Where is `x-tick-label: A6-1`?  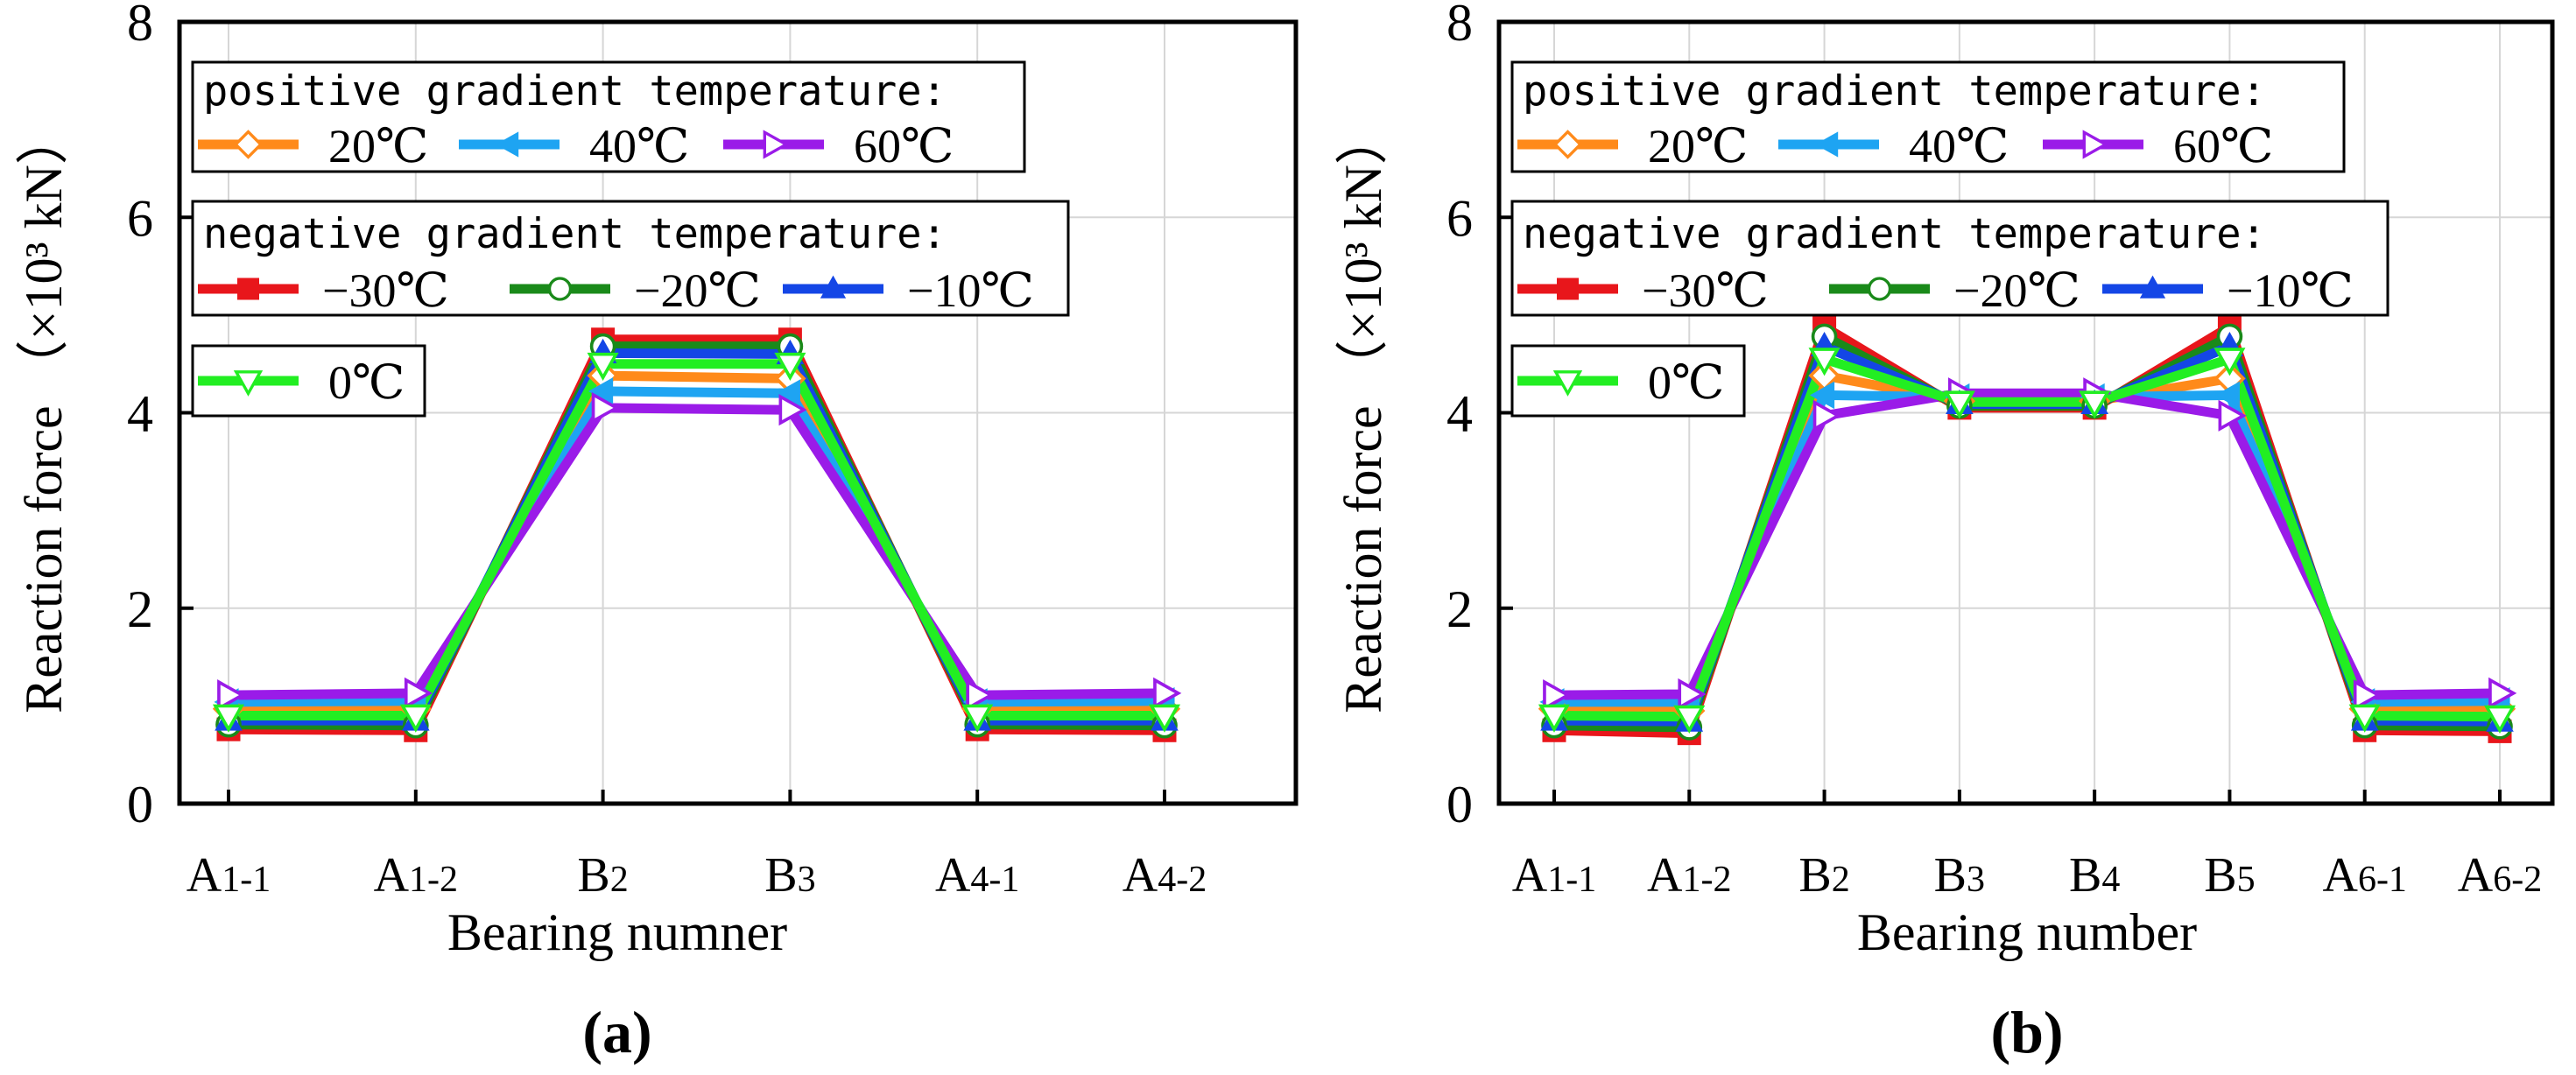 x-tick-label: A6-1 is located at coordinates (2364, 875).